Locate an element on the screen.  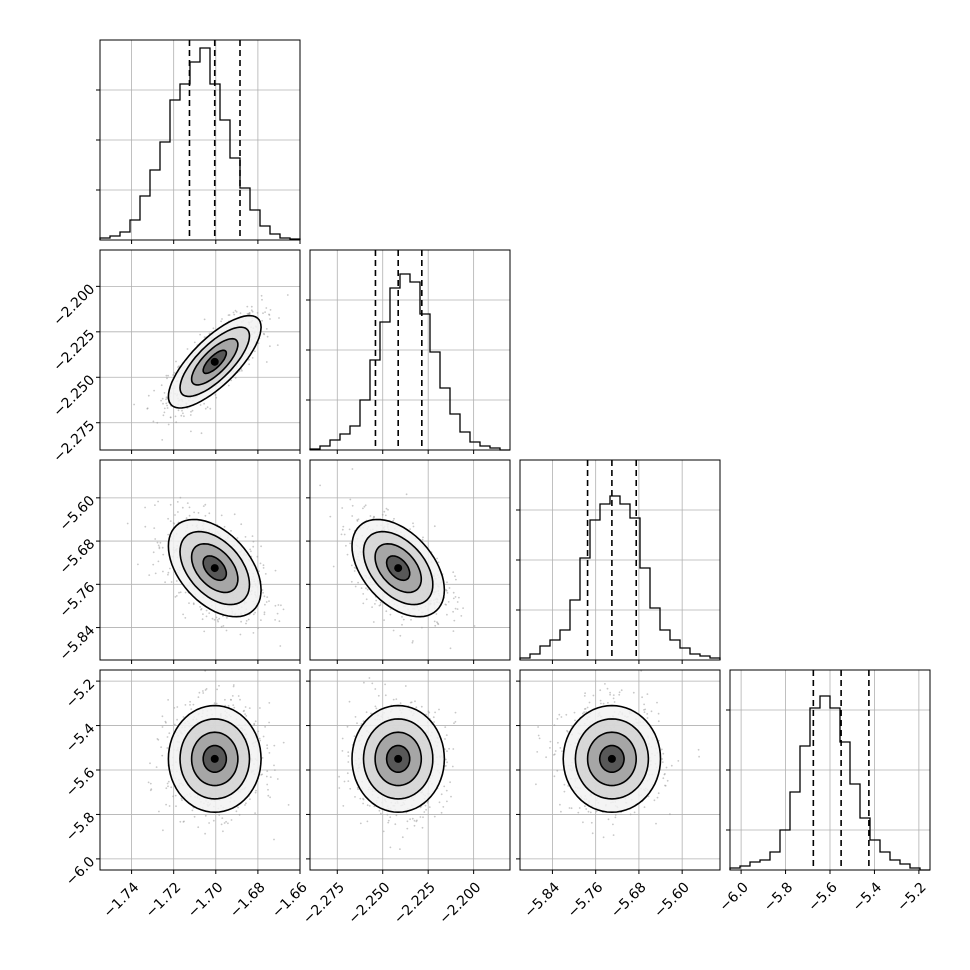
density-peak is located at coordinates (214, 568).